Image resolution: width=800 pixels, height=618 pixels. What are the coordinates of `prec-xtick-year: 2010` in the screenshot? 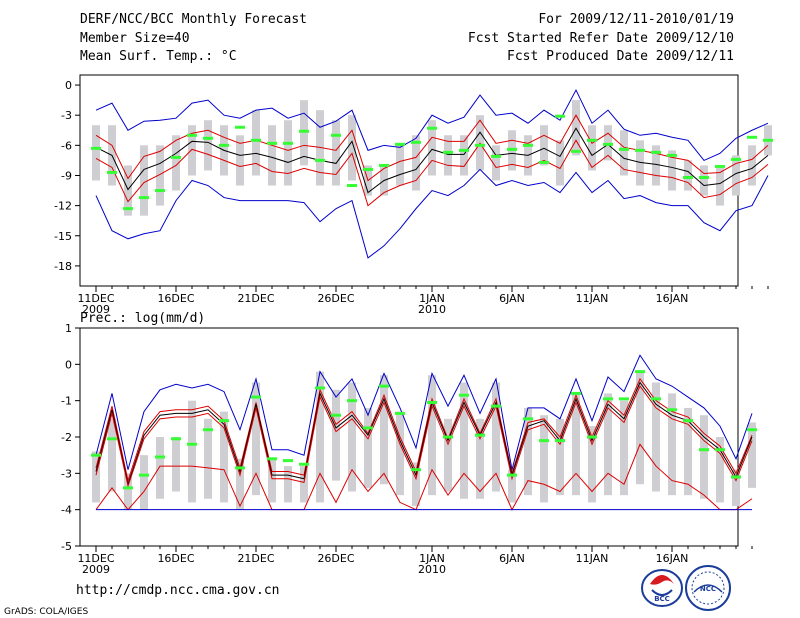 It's located at (432, 569).